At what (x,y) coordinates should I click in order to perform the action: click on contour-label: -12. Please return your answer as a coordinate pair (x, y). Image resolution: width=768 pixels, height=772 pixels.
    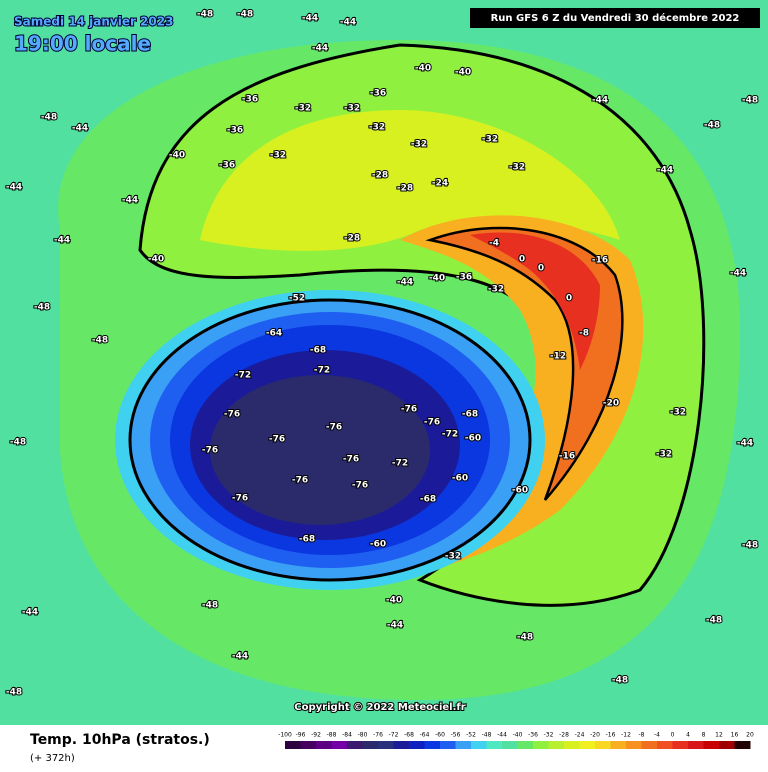
    Looking at the image, I should click on (558, 357).